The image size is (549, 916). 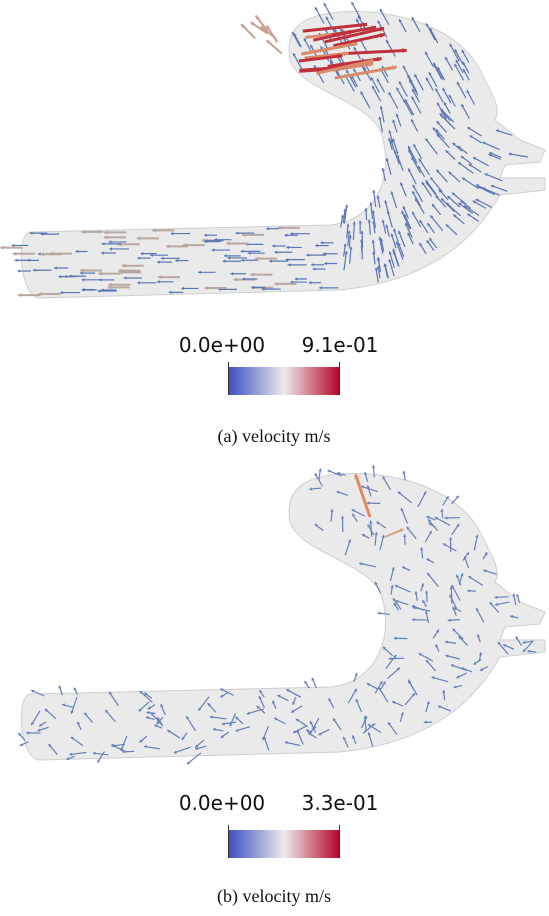 What do you see at coordinates (340, 803) in the screenshot?
I see `colorbar-max: 3.3e-01` at bounding box center [340, 803].